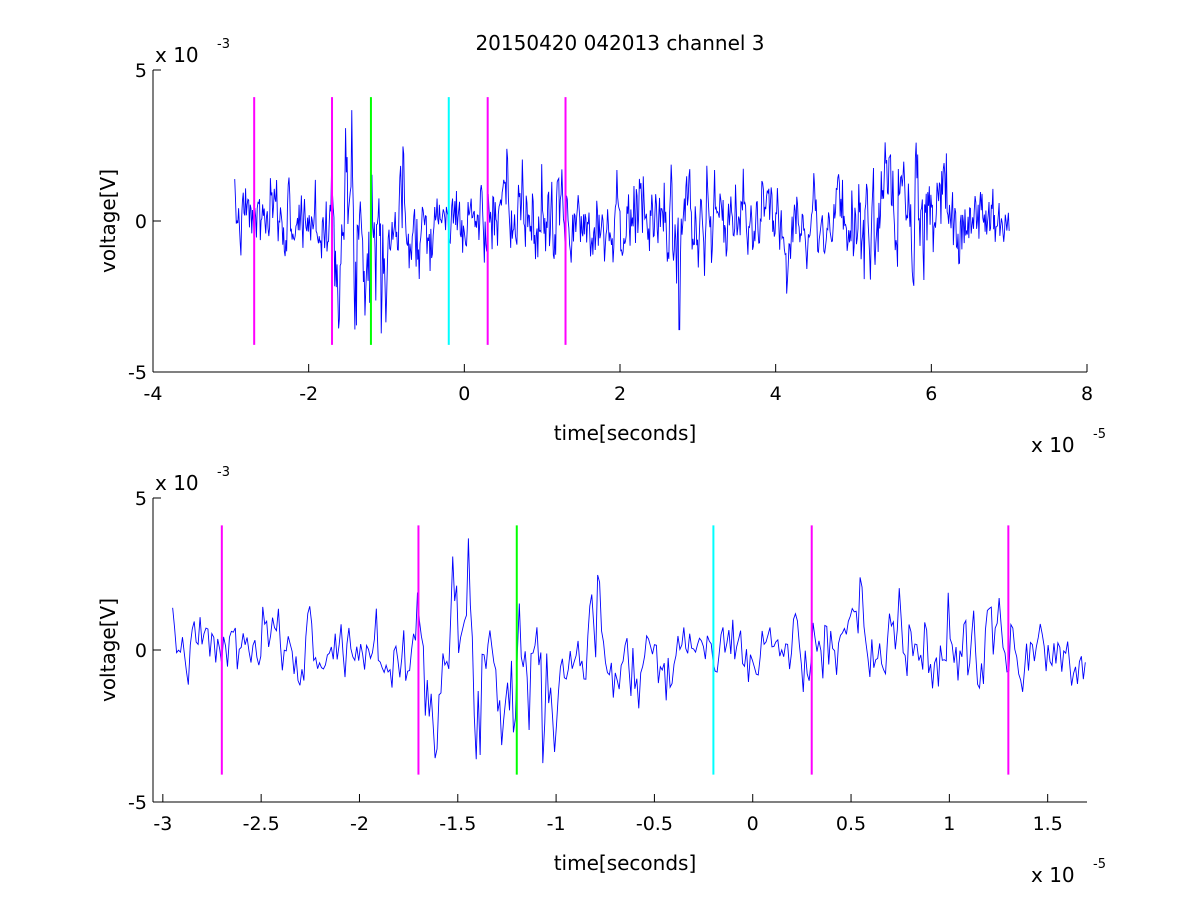  I want to click on figure-title: 20150420 042013 channel 3, so click(619, 43).